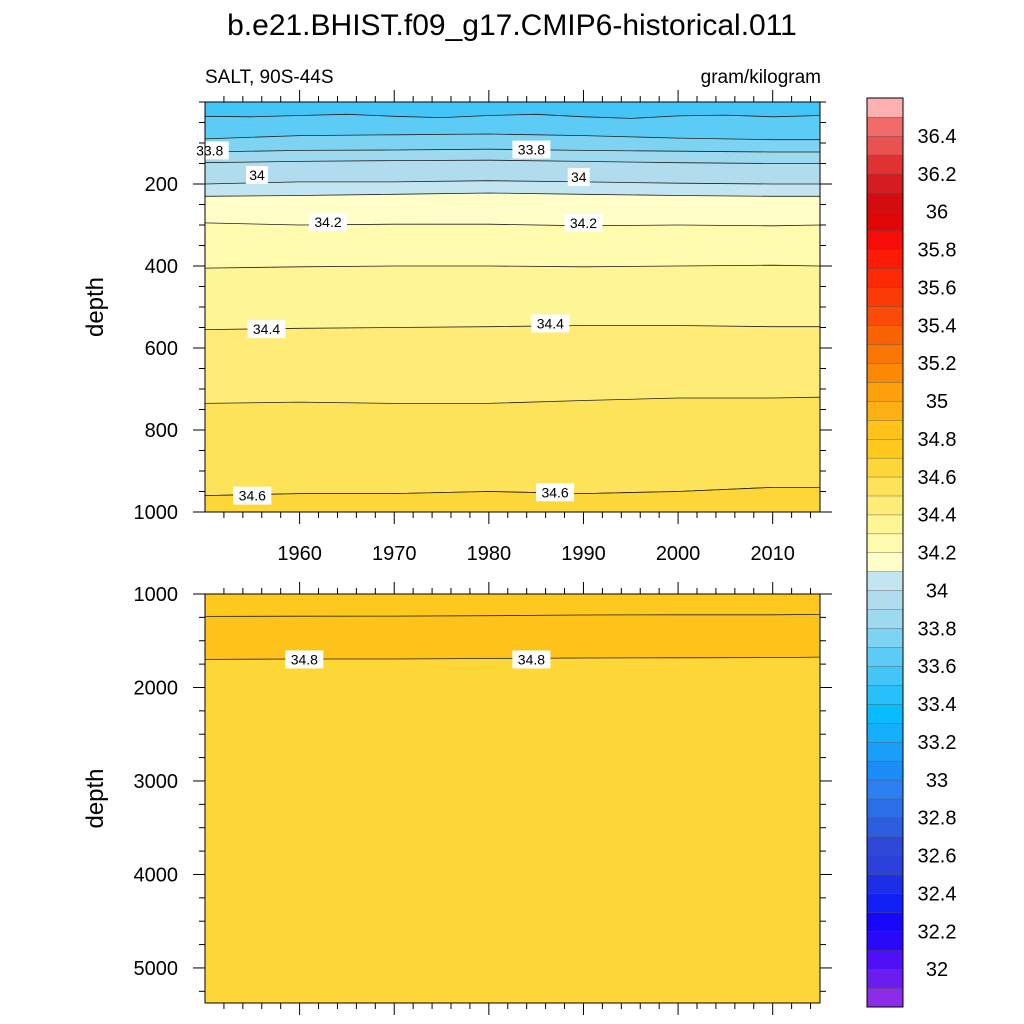 The height and width of the screenshot is (1024, 1024). Describe the element at coordinates (512, 25) in the screenshot. I see `figure-title: b.e21.BHIST.f09_g17.CMIP6-historical.011` at that location.